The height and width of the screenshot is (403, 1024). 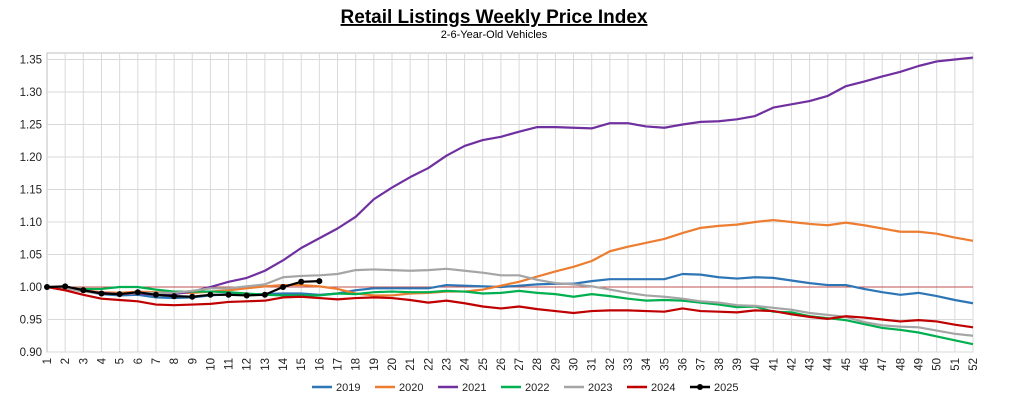 I want to click on x-tick-label: 35, so click(x=665, y=364).